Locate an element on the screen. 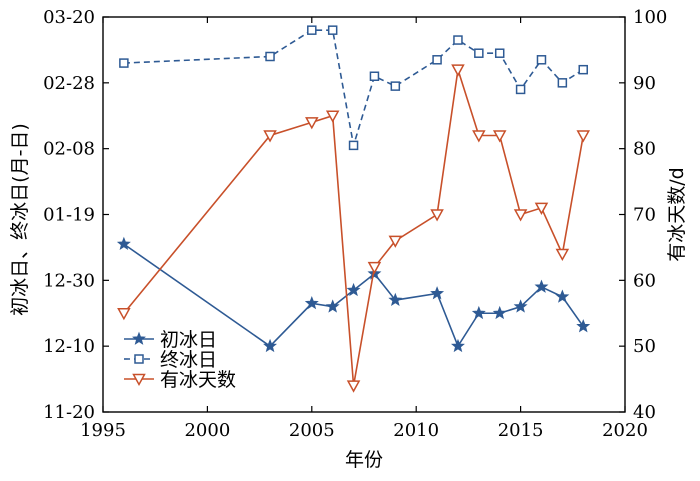 Image resolution: width=700 pixels, height=481 pixels. y-left-tick-label: 12-10 is located at coordinates (69, 346).